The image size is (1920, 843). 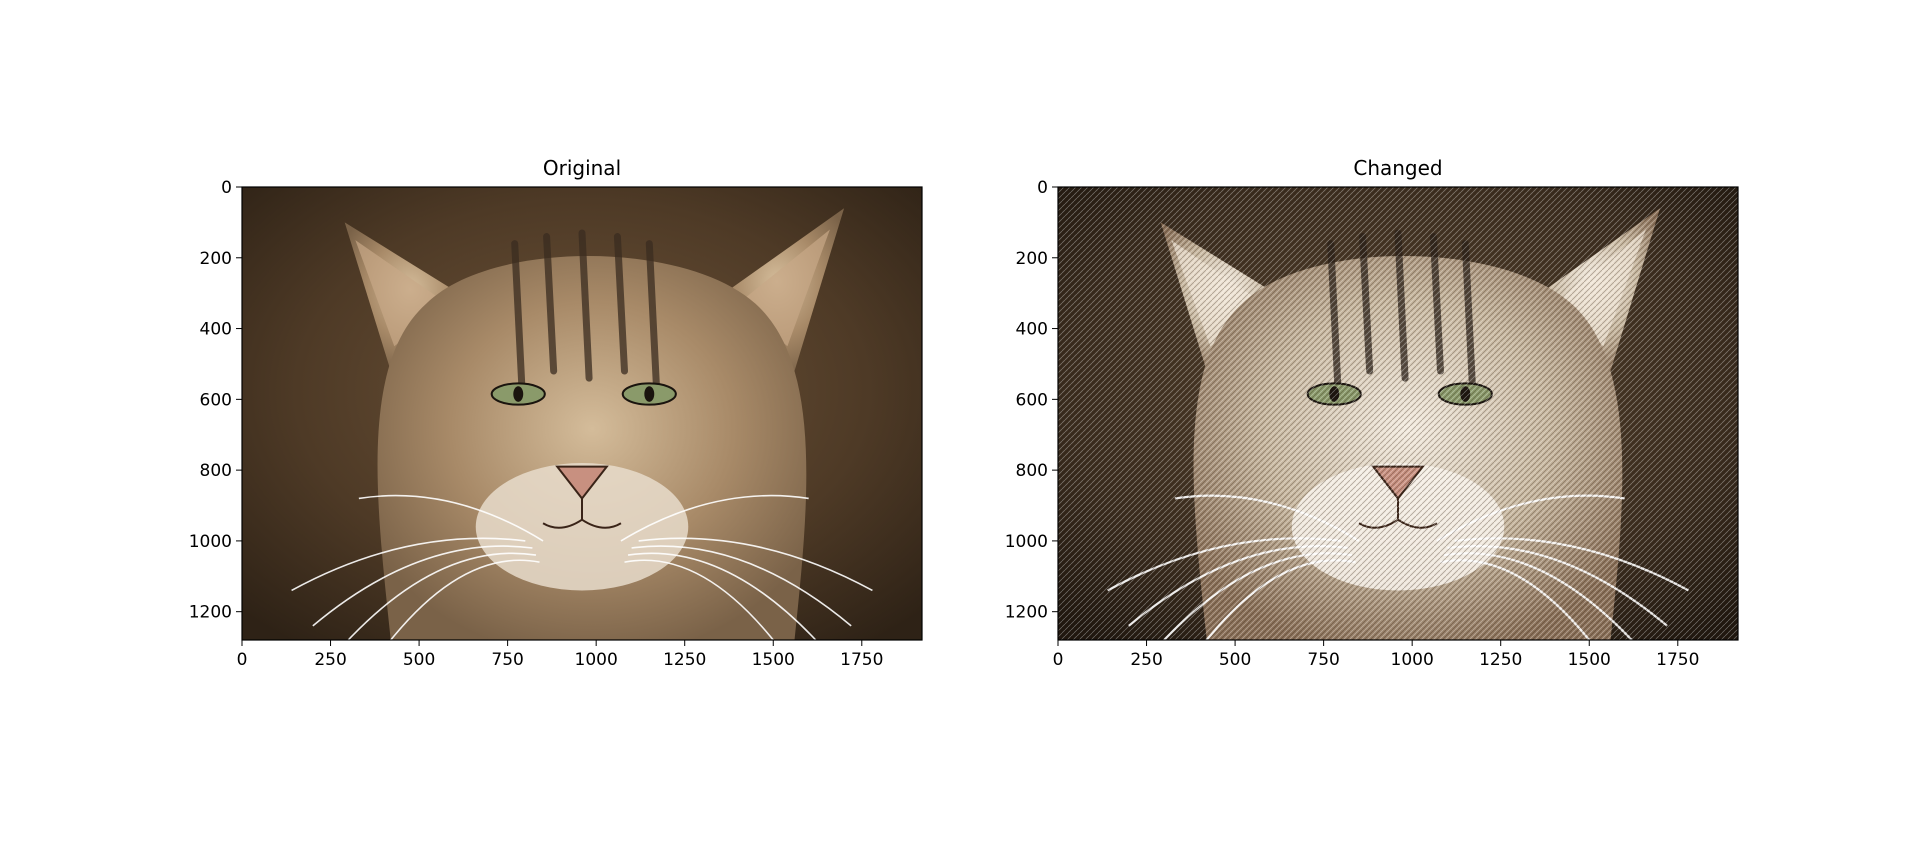 I want to click on subplot-title: Original, so click(x=582, y=168).